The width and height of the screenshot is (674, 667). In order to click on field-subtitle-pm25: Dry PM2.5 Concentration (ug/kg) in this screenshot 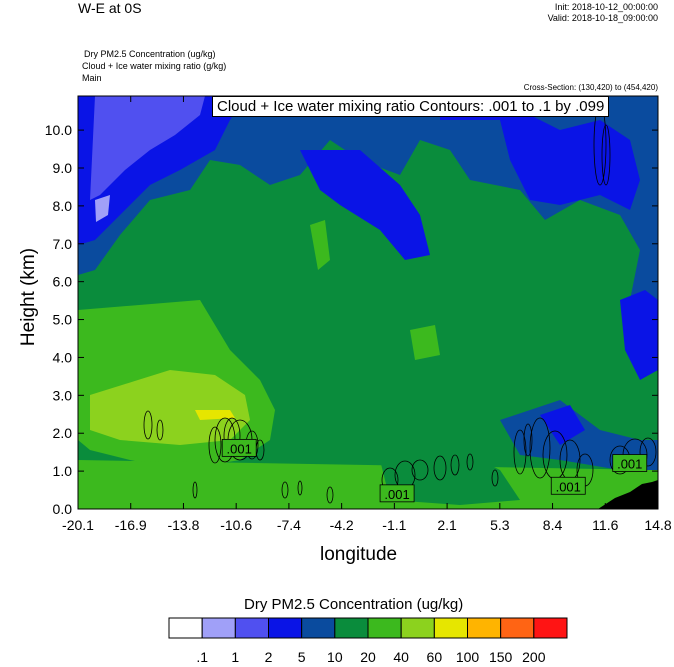, I will do `click(150, 54)`.